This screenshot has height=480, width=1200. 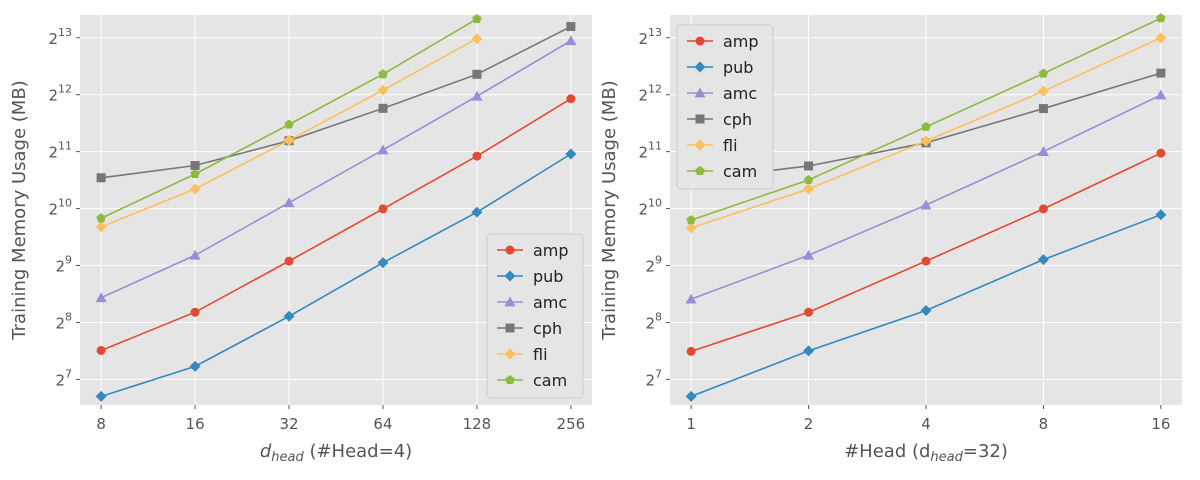 What do you see at coordinates (60, 208) in the screenshot?
I see `y-tick-label: 210` at bounding box center [60, 208].